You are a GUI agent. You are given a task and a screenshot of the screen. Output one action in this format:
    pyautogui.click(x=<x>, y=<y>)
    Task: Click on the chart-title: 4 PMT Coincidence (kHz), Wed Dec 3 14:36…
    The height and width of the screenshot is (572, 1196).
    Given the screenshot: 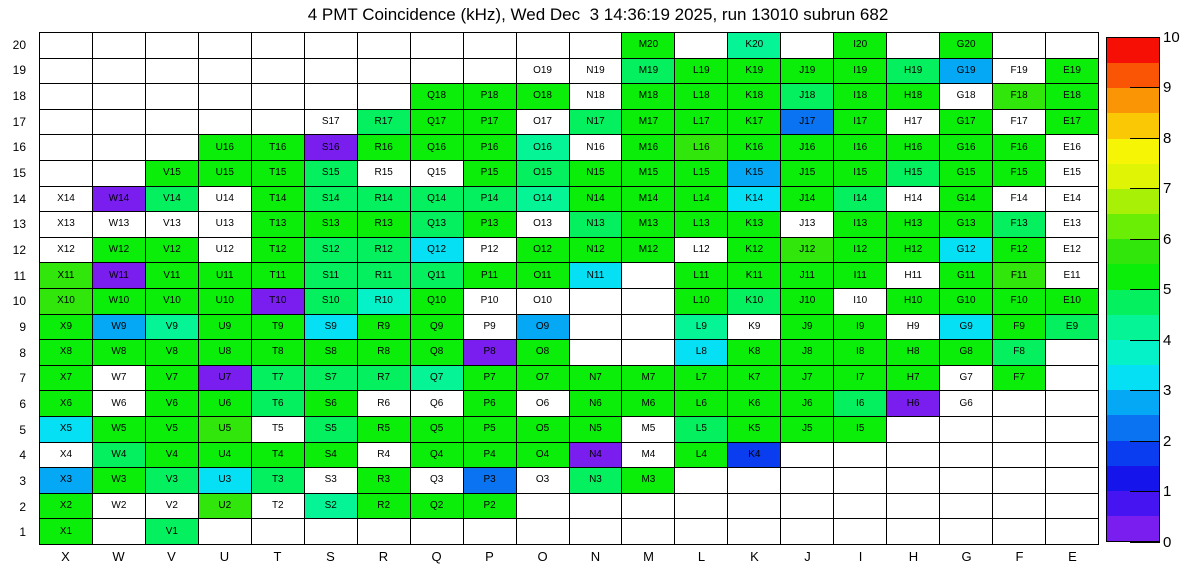 What is the action you would take?
    pyautogui.click(x=598, y=14)
    